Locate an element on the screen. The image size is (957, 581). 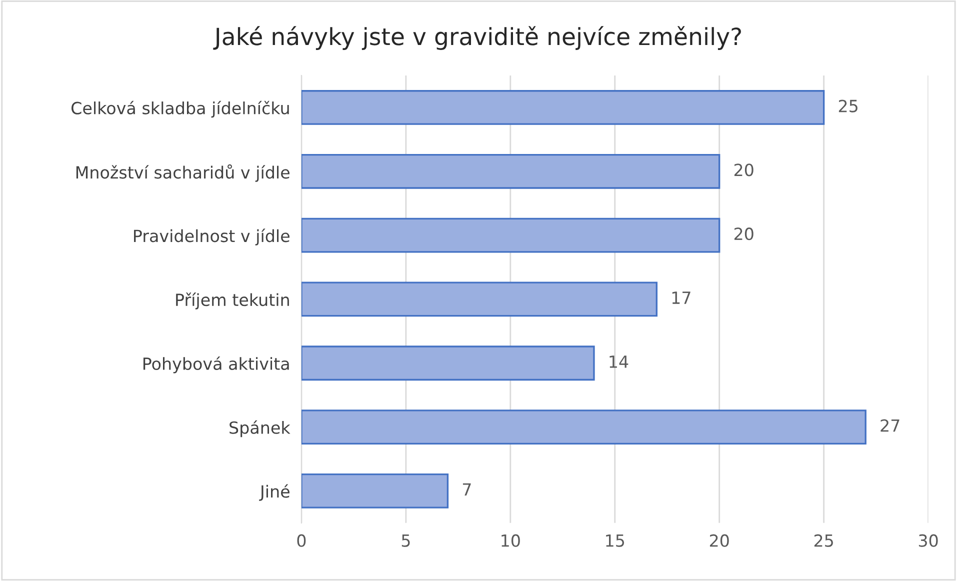
data-label: 27 is located at coordinates (890, 425).